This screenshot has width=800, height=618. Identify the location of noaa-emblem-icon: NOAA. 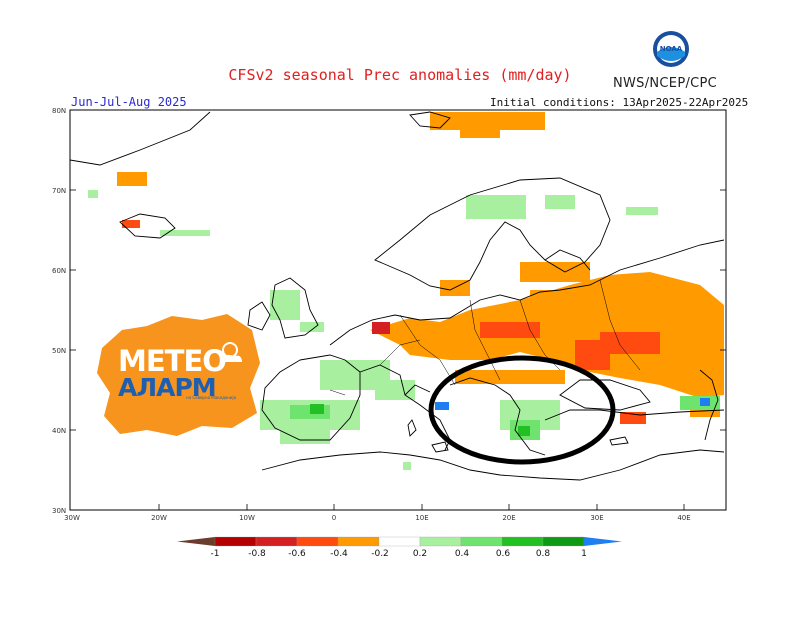
(671, 49).